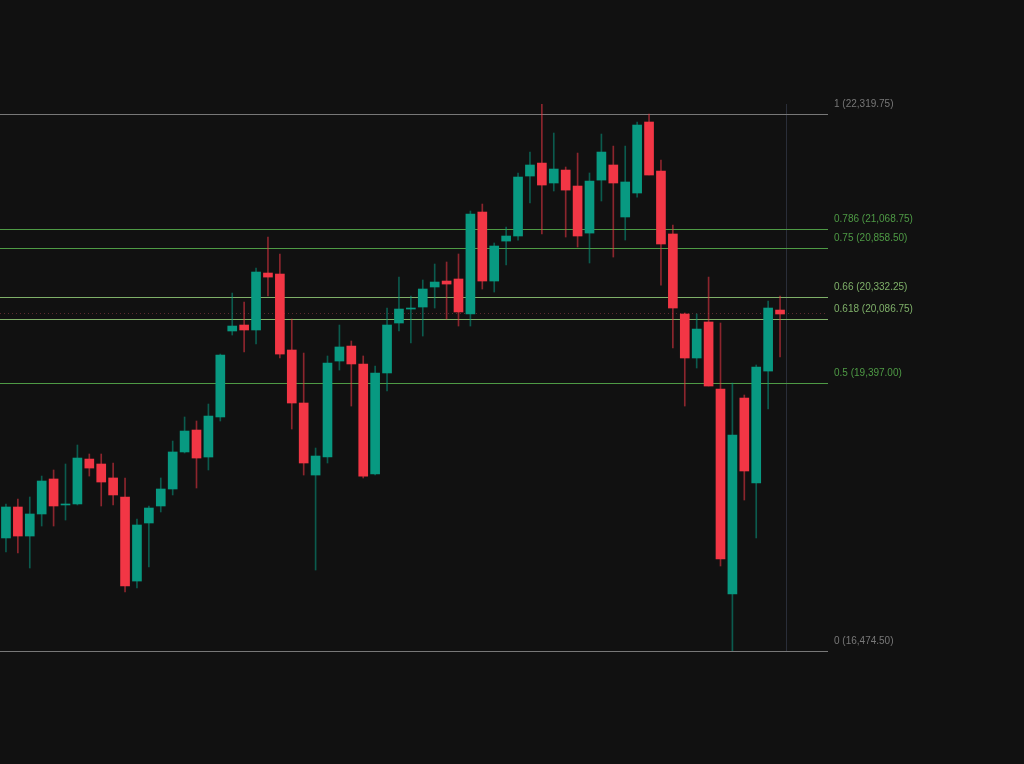 Image resolution: width=1024 pixels, height=764 pixels. Describe the element at coordinates (873, 309) in the screenshot. I see `ref-line-label: 0.618 (20,086.75)` at that location.